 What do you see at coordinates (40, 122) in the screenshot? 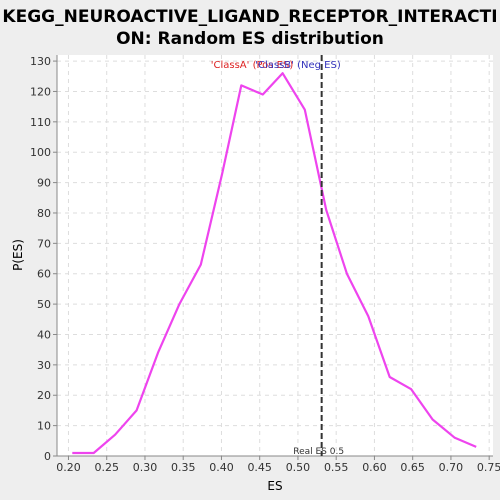
I see `y-tick-label: 110` at bounding box center [40, 122].